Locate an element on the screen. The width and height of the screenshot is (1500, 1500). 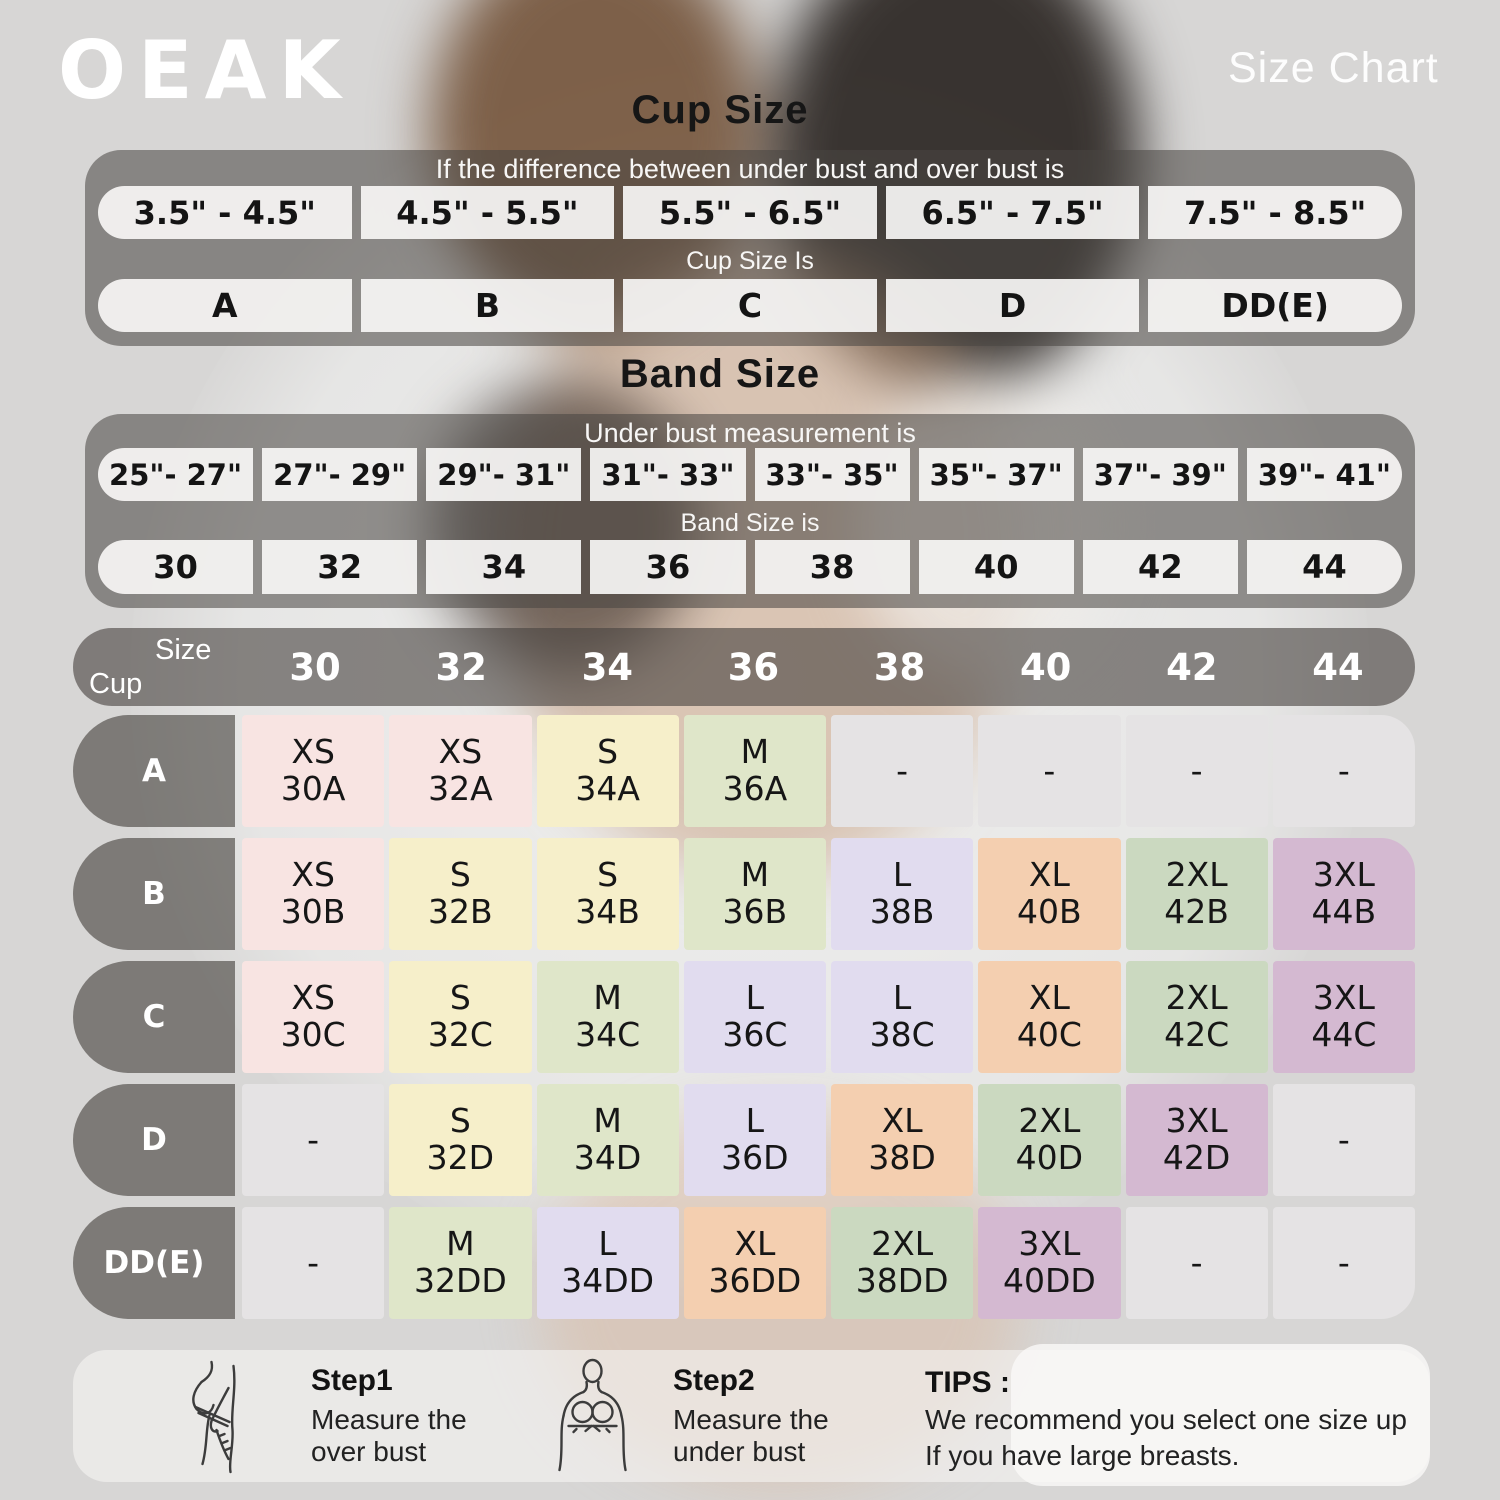
size-cell: 2XL 42B is located at coordinates (1196, 894).